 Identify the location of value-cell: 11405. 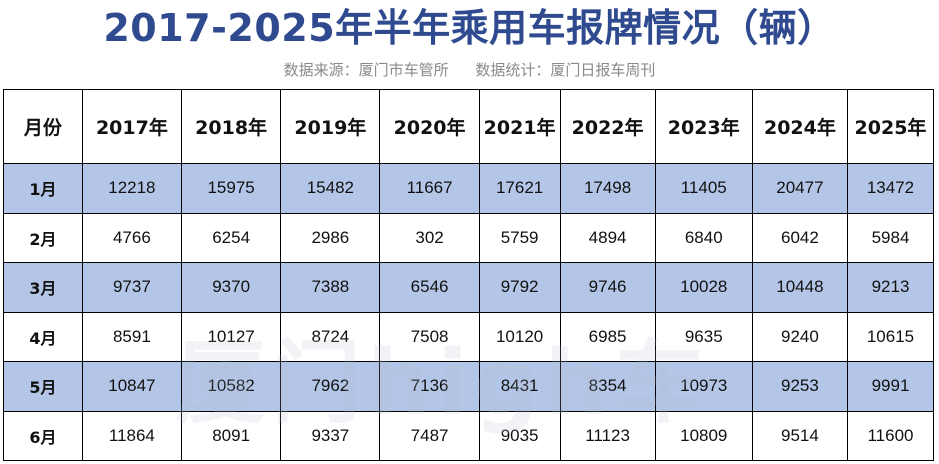
(703, 188).